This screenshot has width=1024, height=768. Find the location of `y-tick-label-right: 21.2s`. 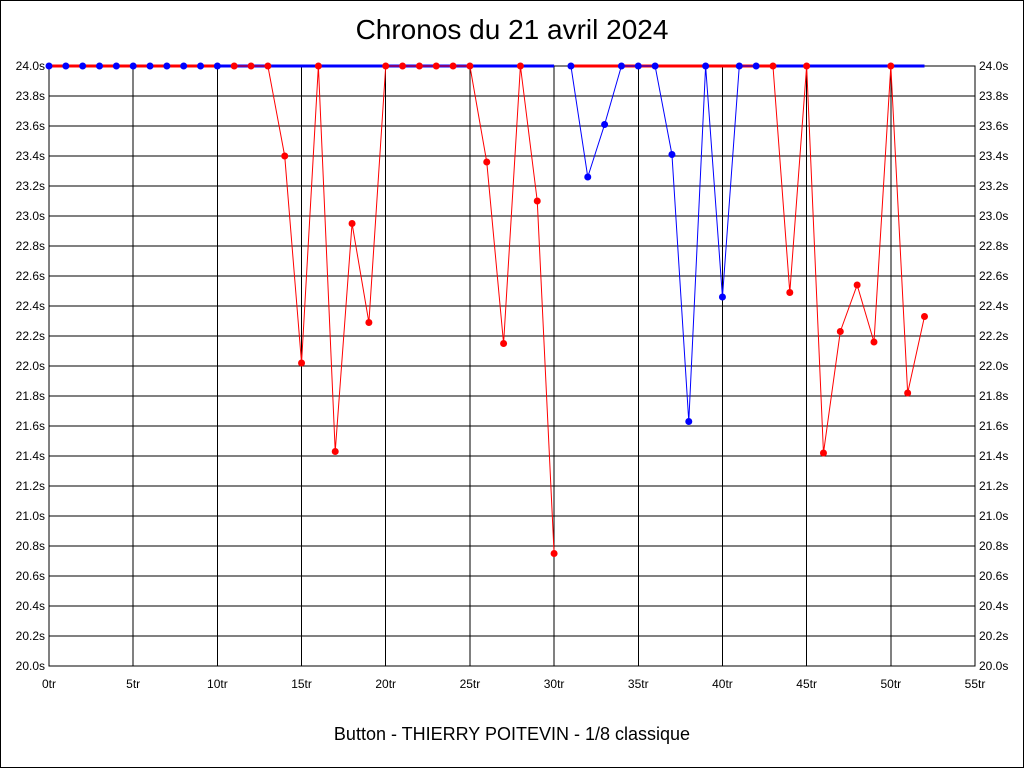

y-tick-label-right: 21.2s is located at coordinates (993, 486).